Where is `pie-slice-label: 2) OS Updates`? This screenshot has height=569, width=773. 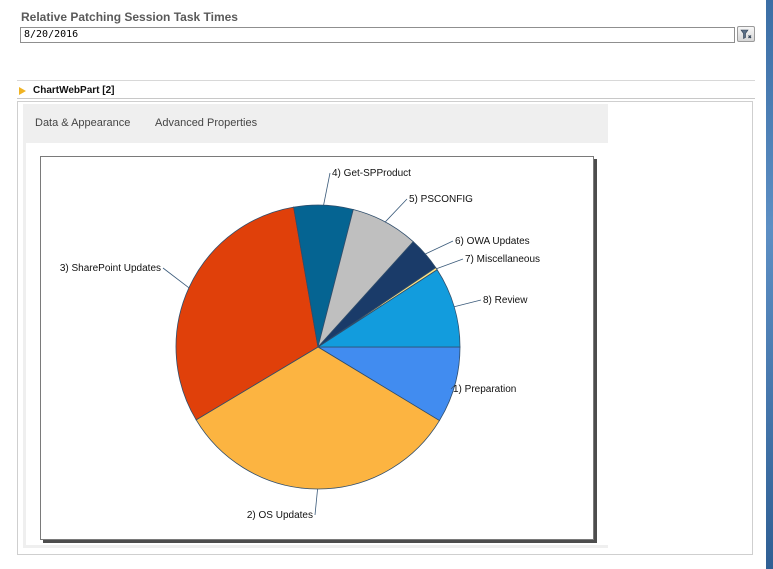
pie-slice-label: 2) OS Updates is located at coordinates (280, 515).